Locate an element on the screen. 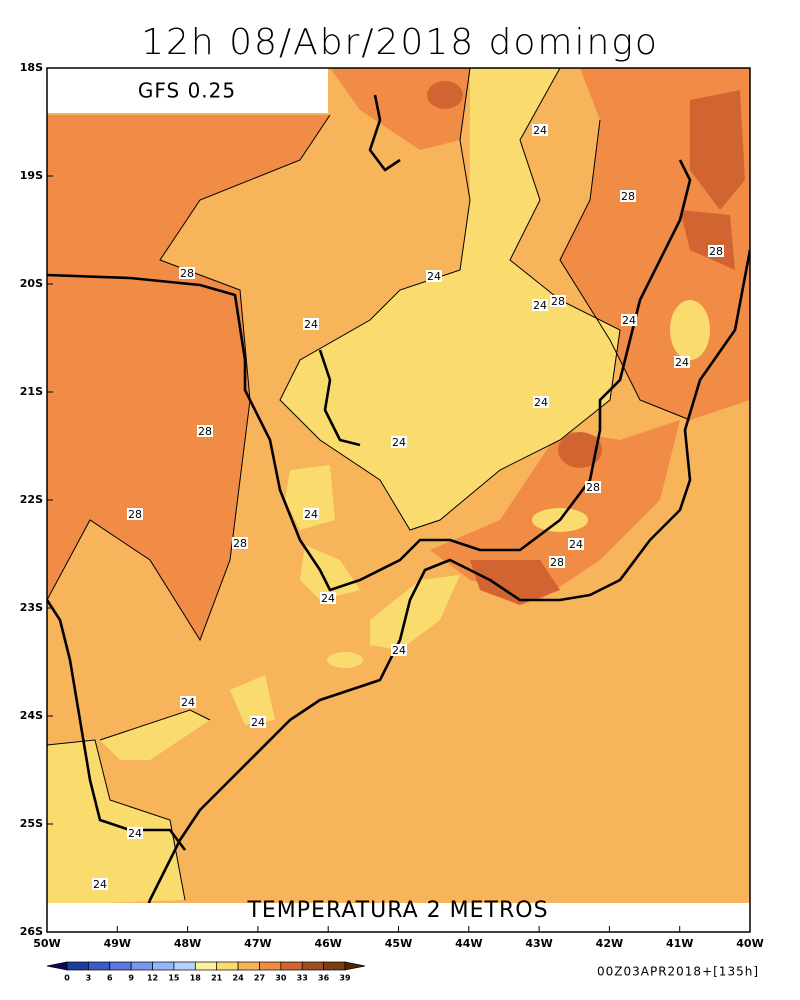 The height and width of the screenshot is (1000, 800). colorbar-tick-label: 12 is located at coordinates (152, 978).